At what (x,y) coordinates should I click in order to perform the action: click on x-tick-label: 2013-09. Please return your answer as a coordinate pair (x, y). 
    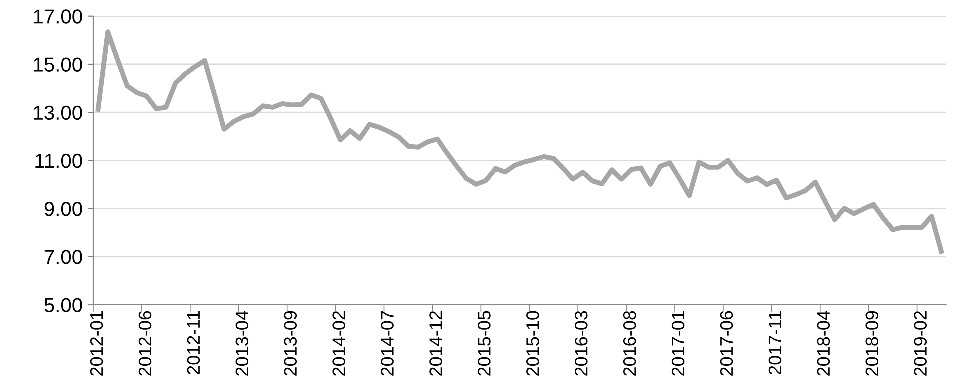
    Looking at the image, I should click on (291, 343).